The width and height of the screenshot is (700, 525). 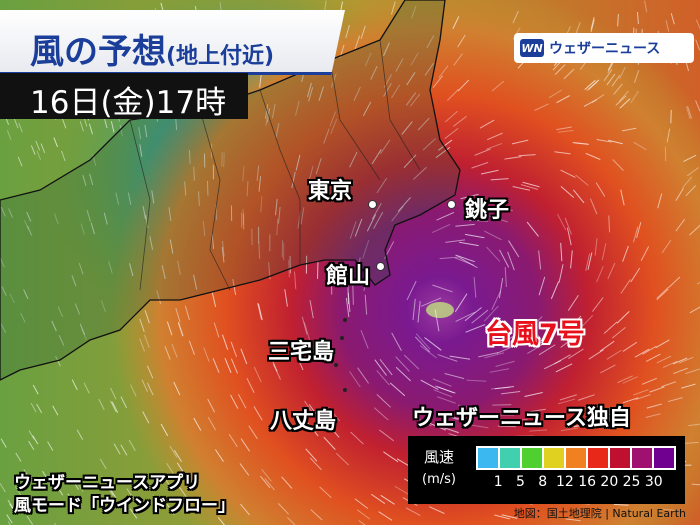 What do you see at coordinates (543, 482) in the screenshot?
I see `legend-tick: 8` at bounding box center [543, 482].